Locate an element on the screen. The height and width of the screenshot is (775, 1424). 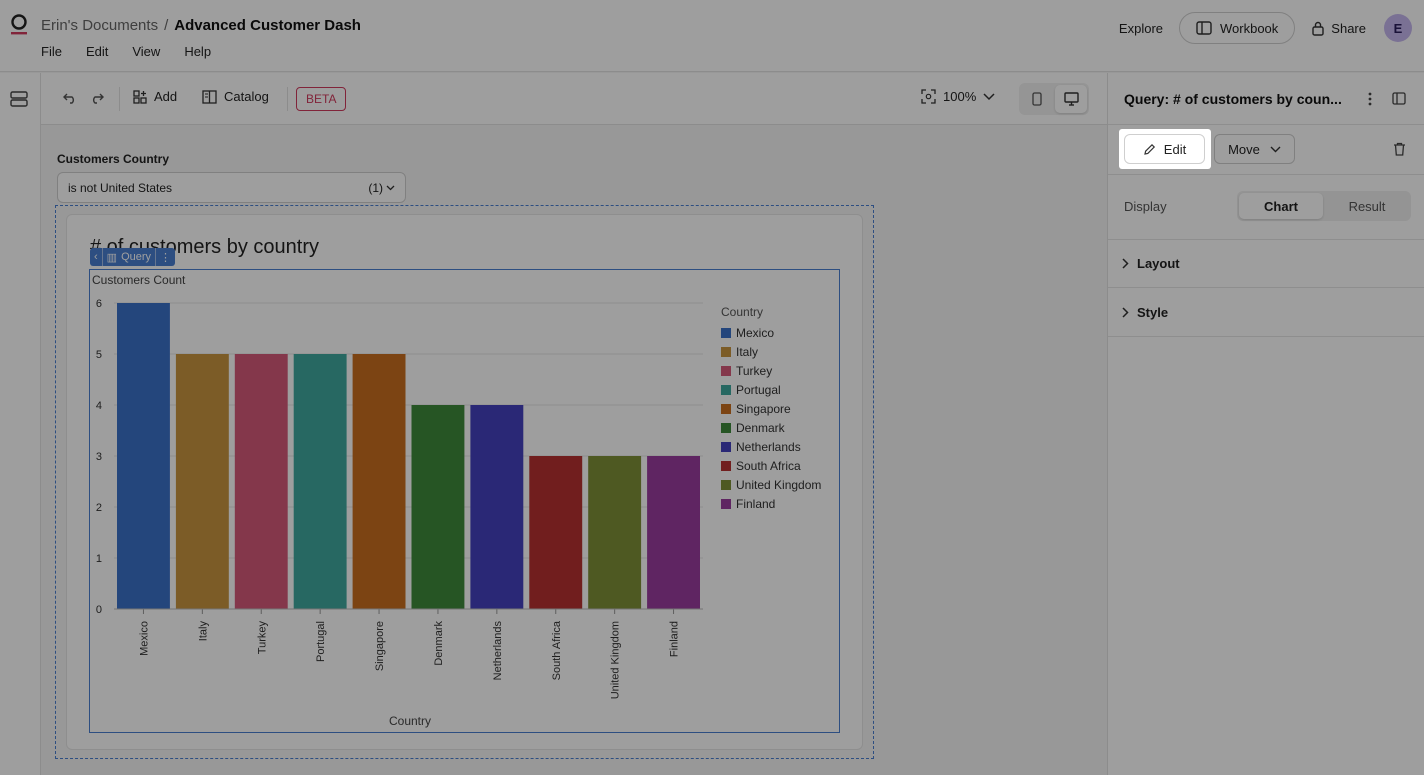
beta-badge: BETA is located at coordinates (321, 99).